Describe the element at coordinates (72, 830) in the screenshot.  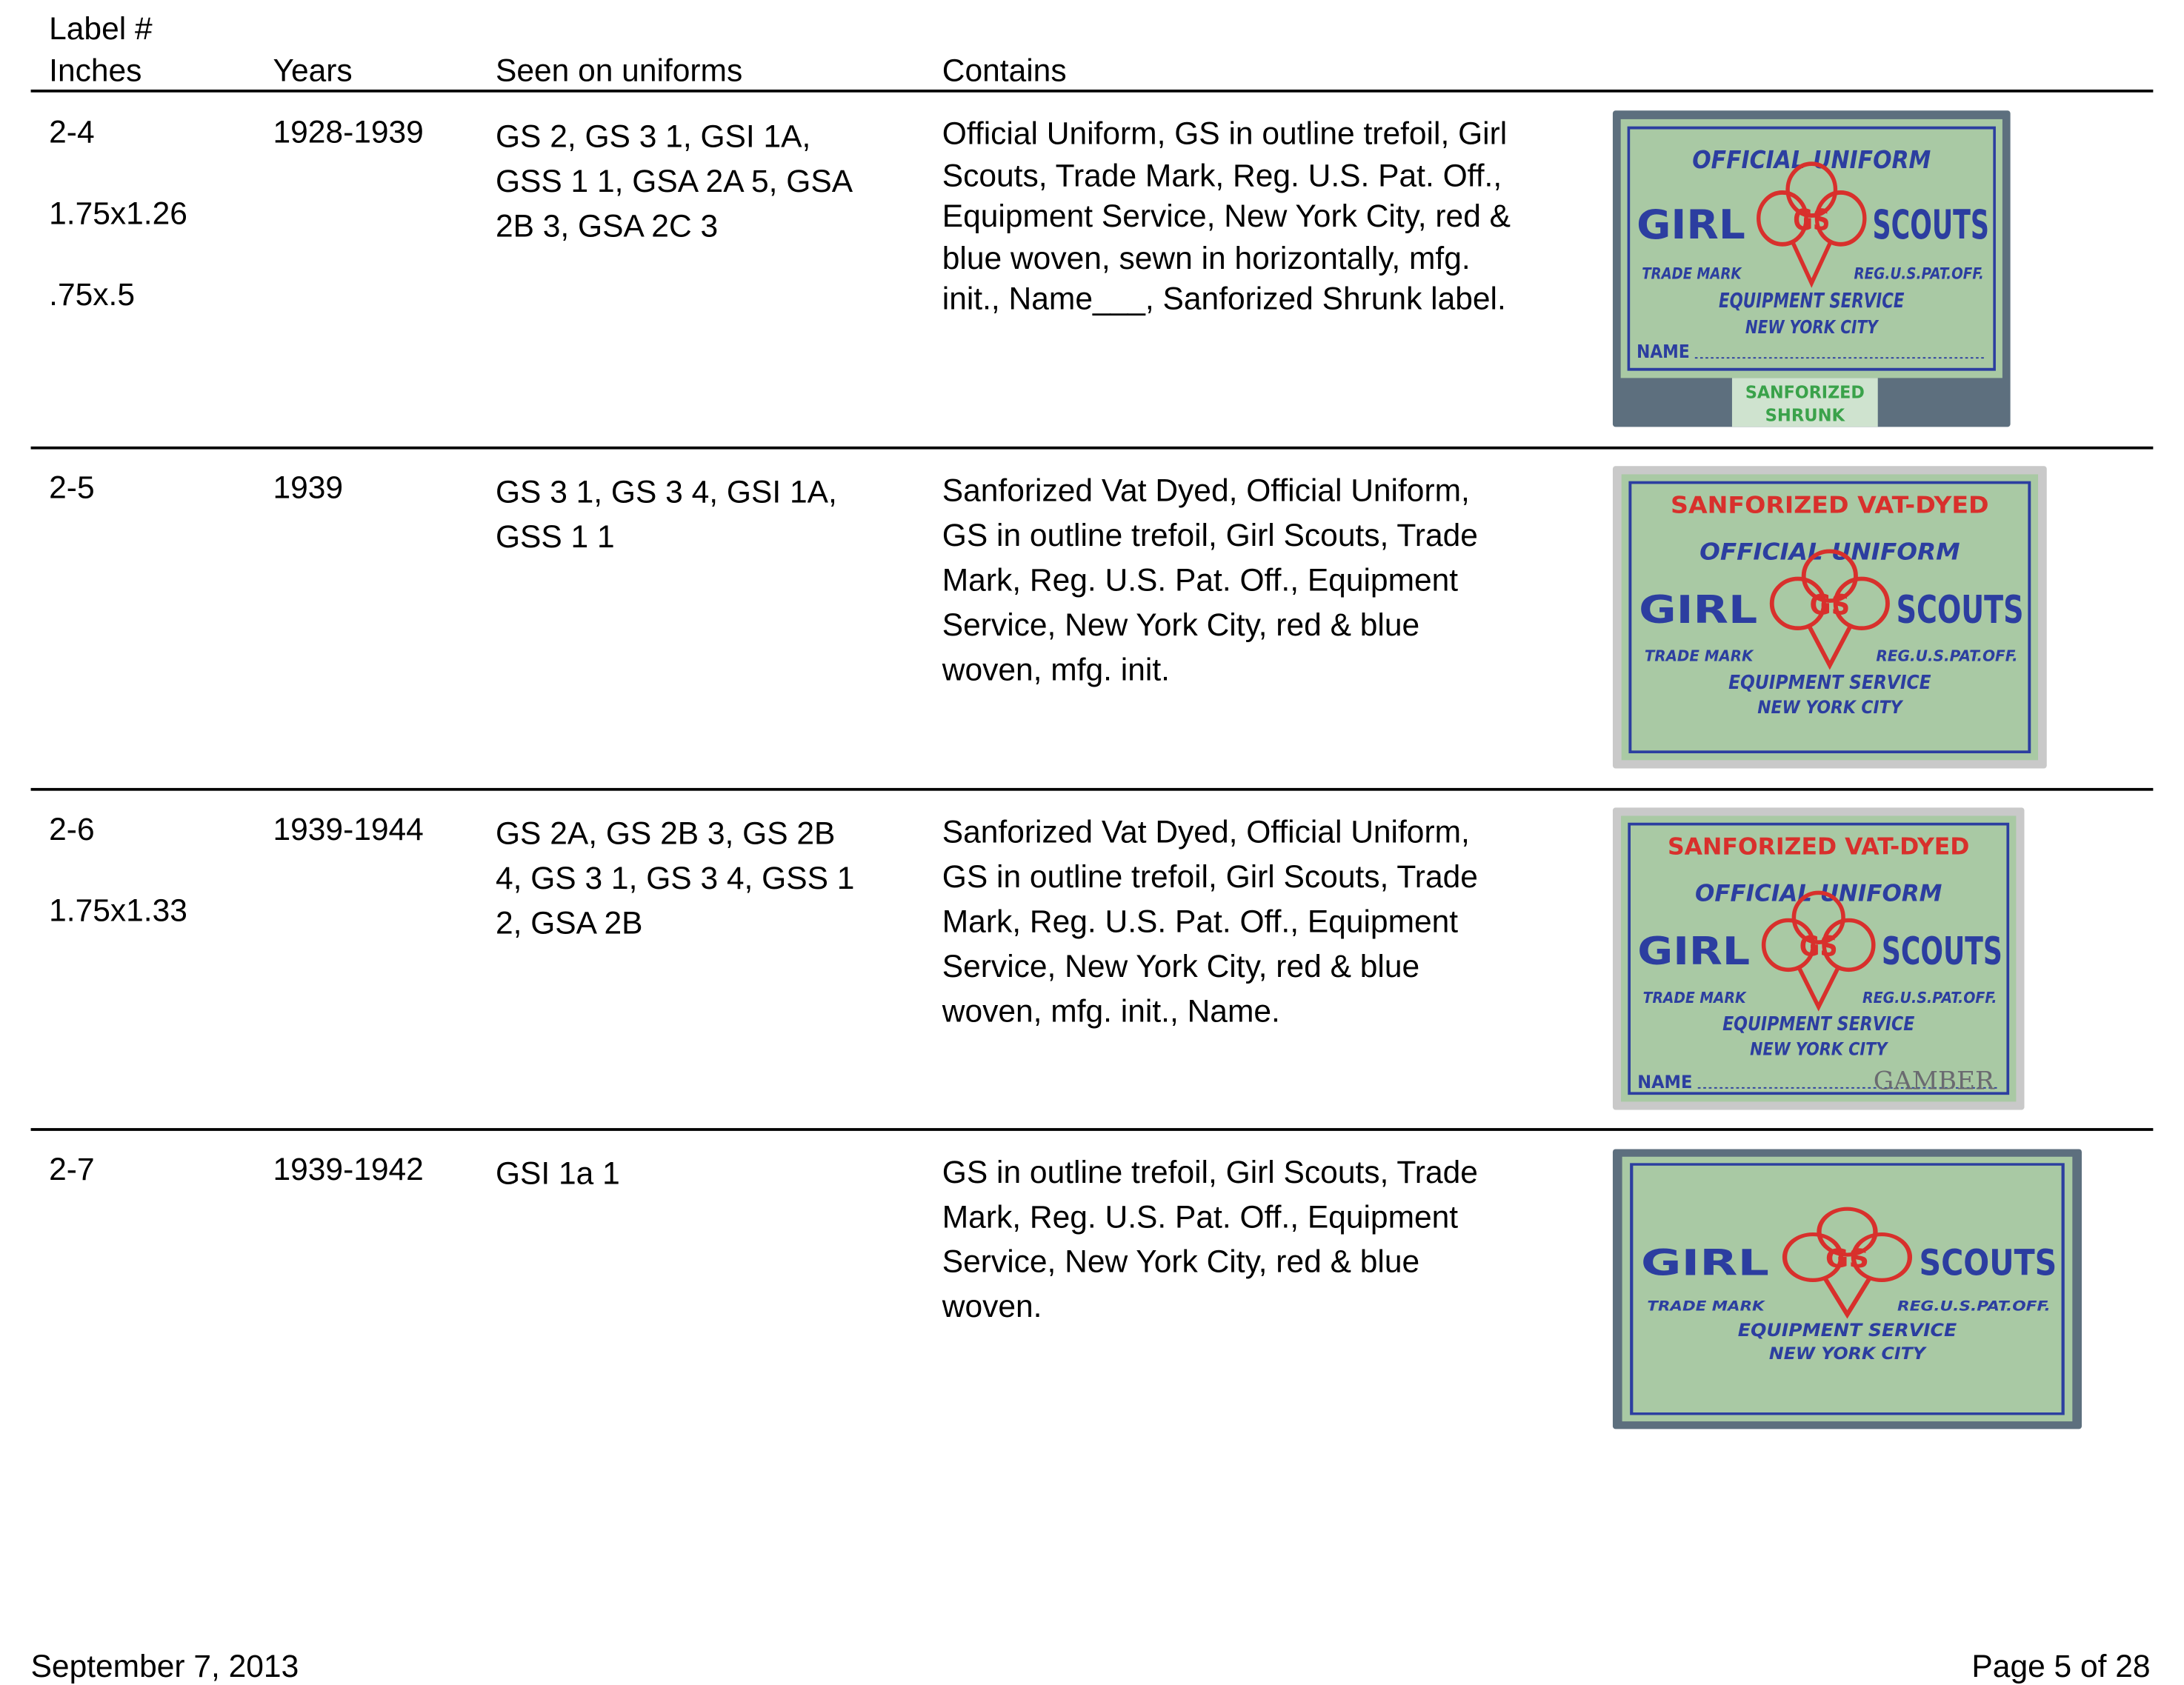
I see `label-line: 2-6` at that location.